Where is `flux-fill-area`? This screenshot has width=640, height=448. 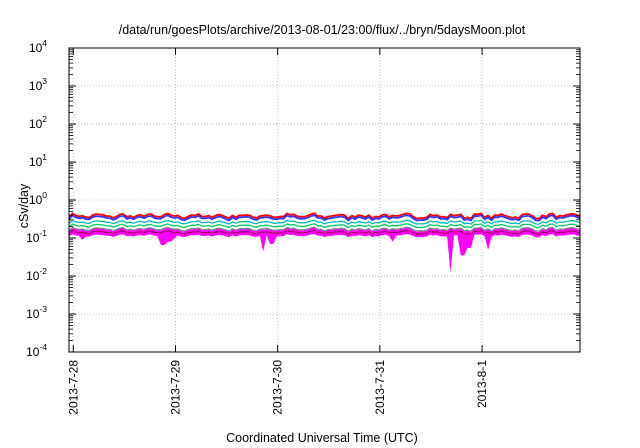 flux-fill-area is located at coordinates (324, 249).